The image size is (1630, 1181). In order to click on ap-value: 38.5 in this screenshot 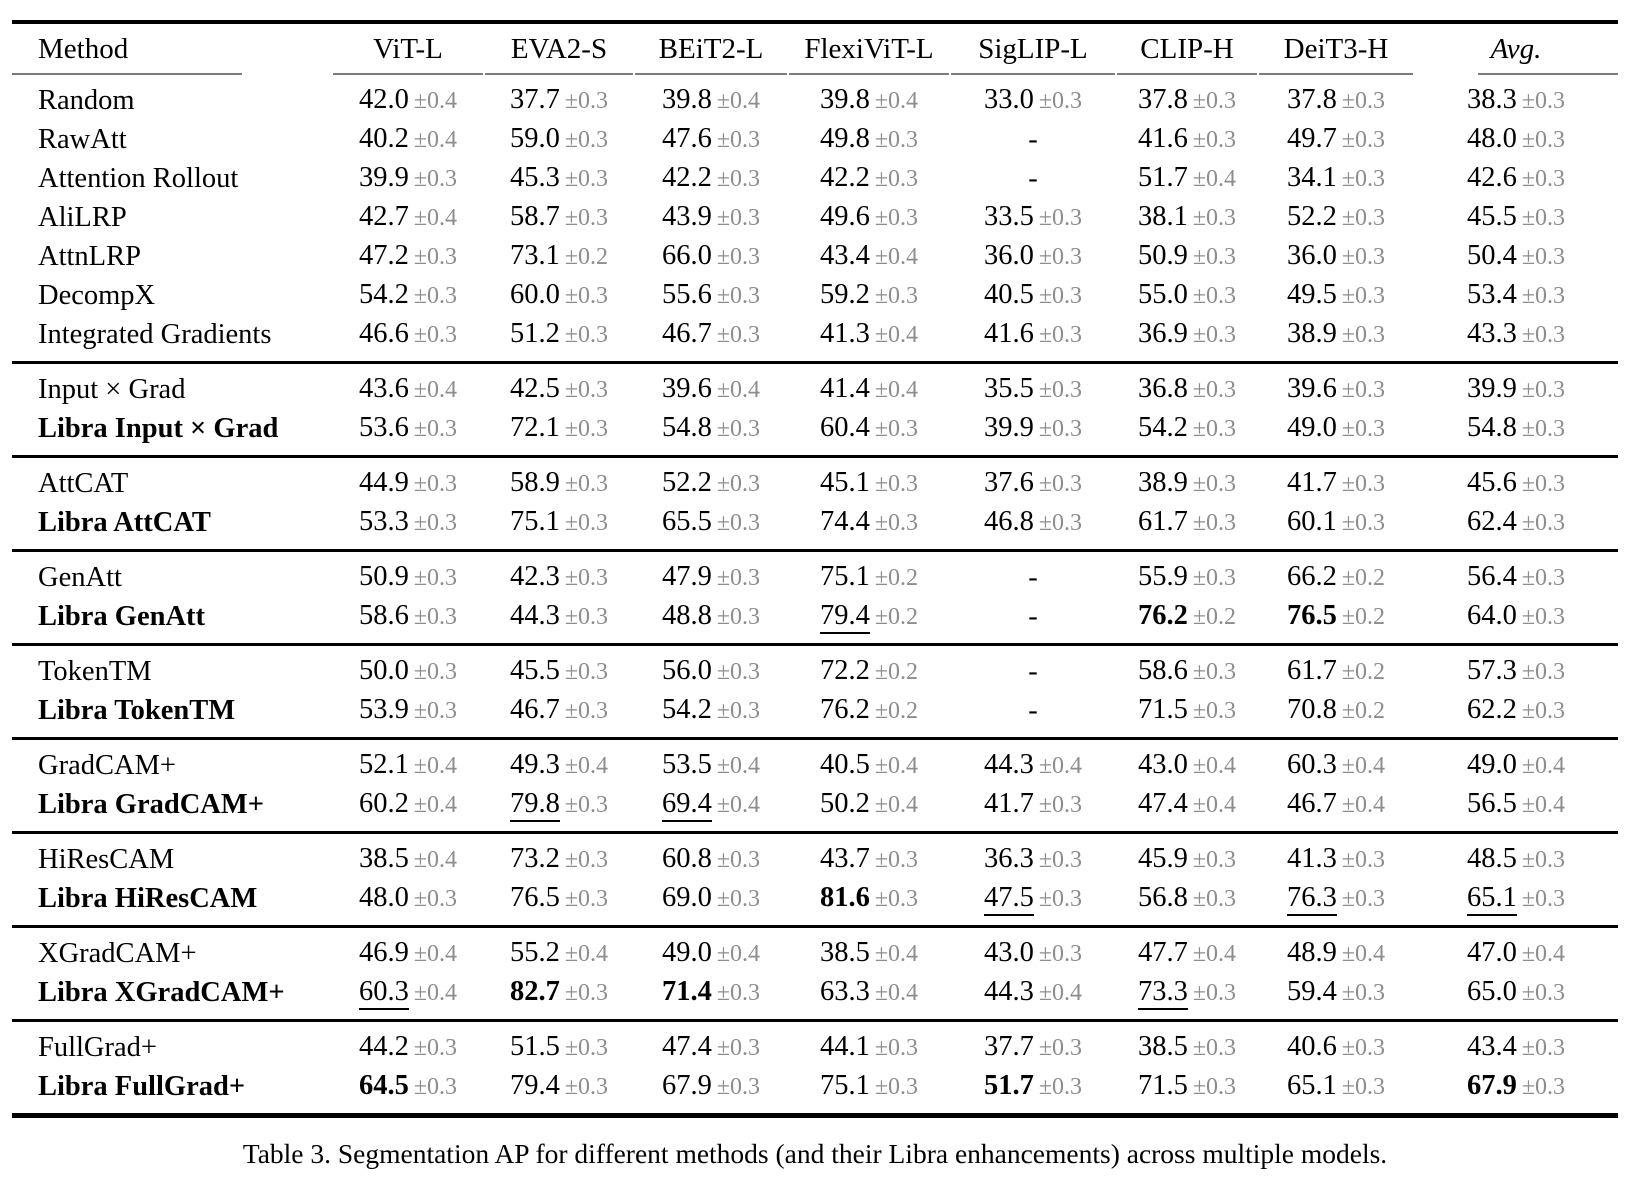, I will do `click(383, 859)`.